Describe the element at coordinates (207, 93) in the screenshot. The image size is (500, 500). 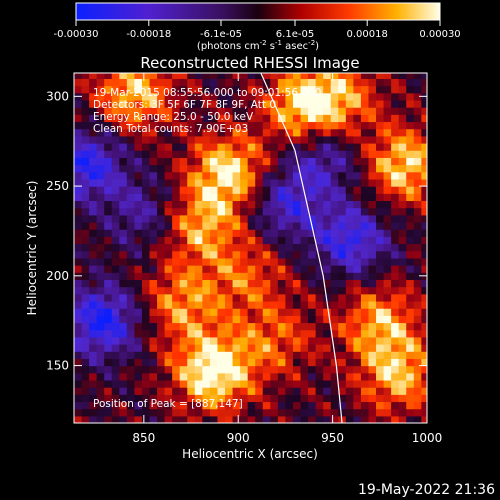
I see `annotation-time-range: 19-Mar-2015 08:55:56.000 to 09:01:56.000` at that location.